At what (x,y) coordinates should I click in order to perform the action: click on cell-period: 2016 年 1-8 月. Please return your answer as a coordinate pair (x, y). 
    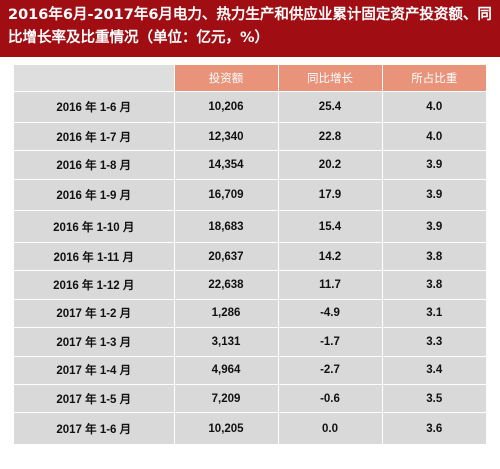
    Looking at the image, I should click on (94, 165).